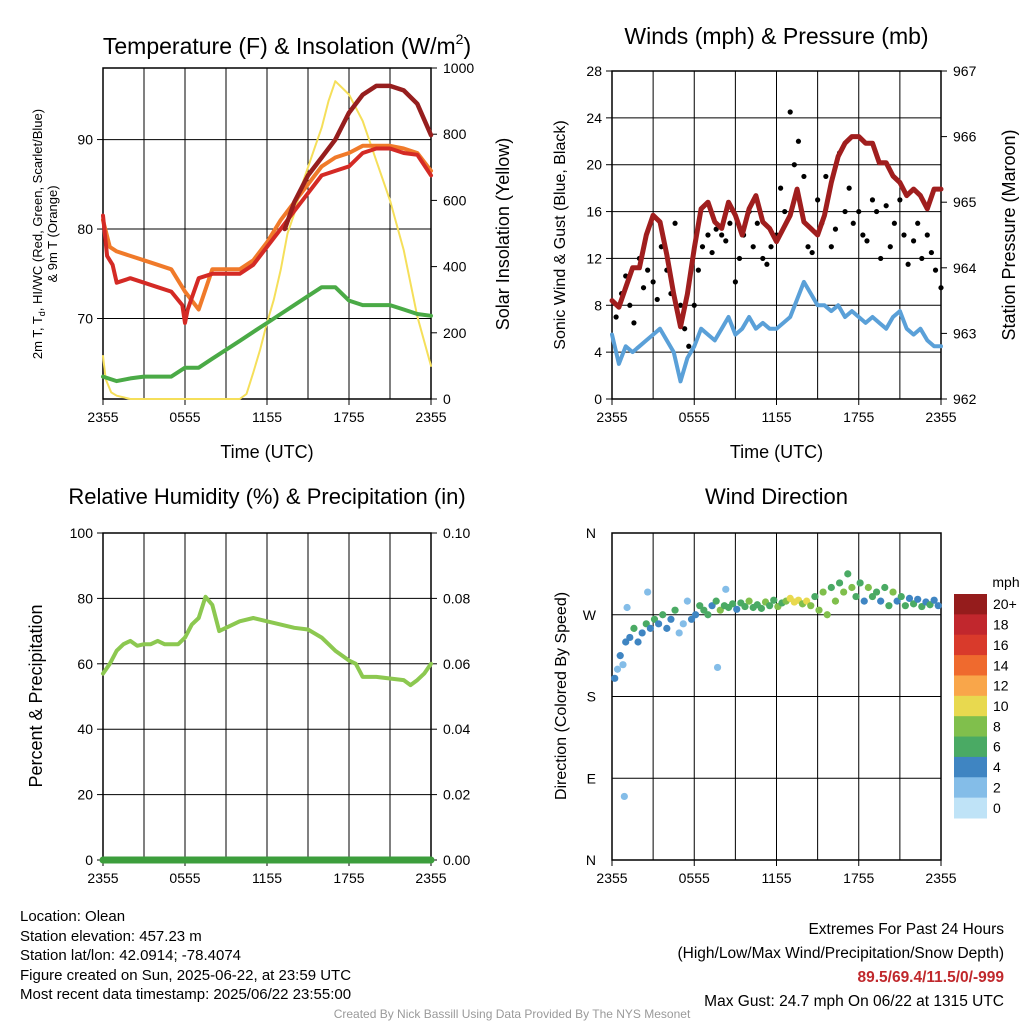  I want to click on colorbar-label: 20+, so click(1005, 604).